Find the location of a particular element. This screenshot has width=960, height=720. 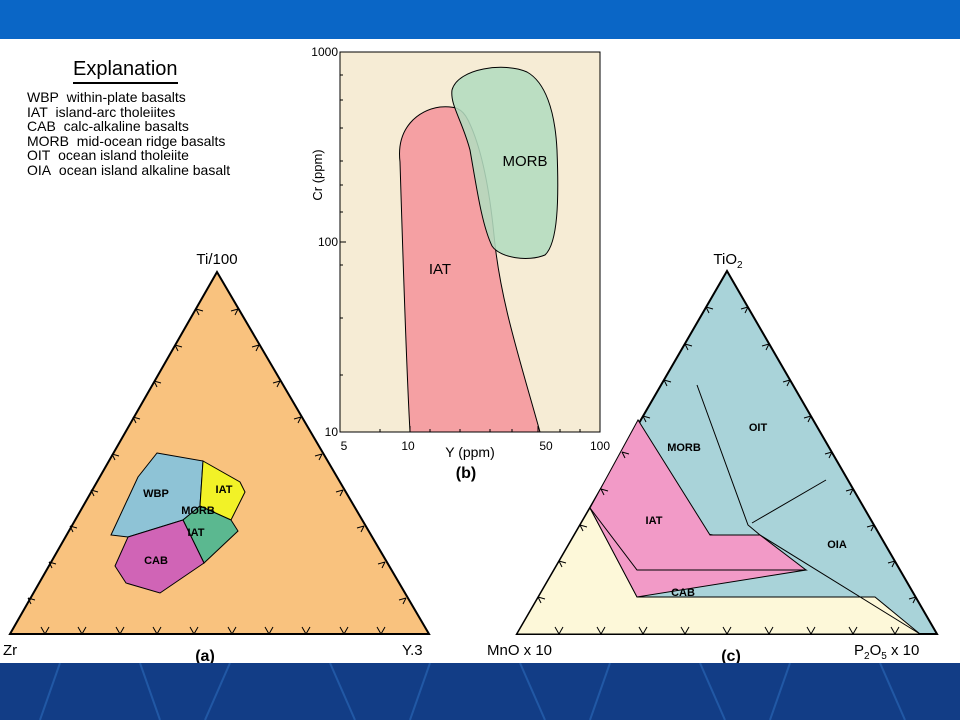

field-b-morb-label: MORB is located at coordinates (525, 161).